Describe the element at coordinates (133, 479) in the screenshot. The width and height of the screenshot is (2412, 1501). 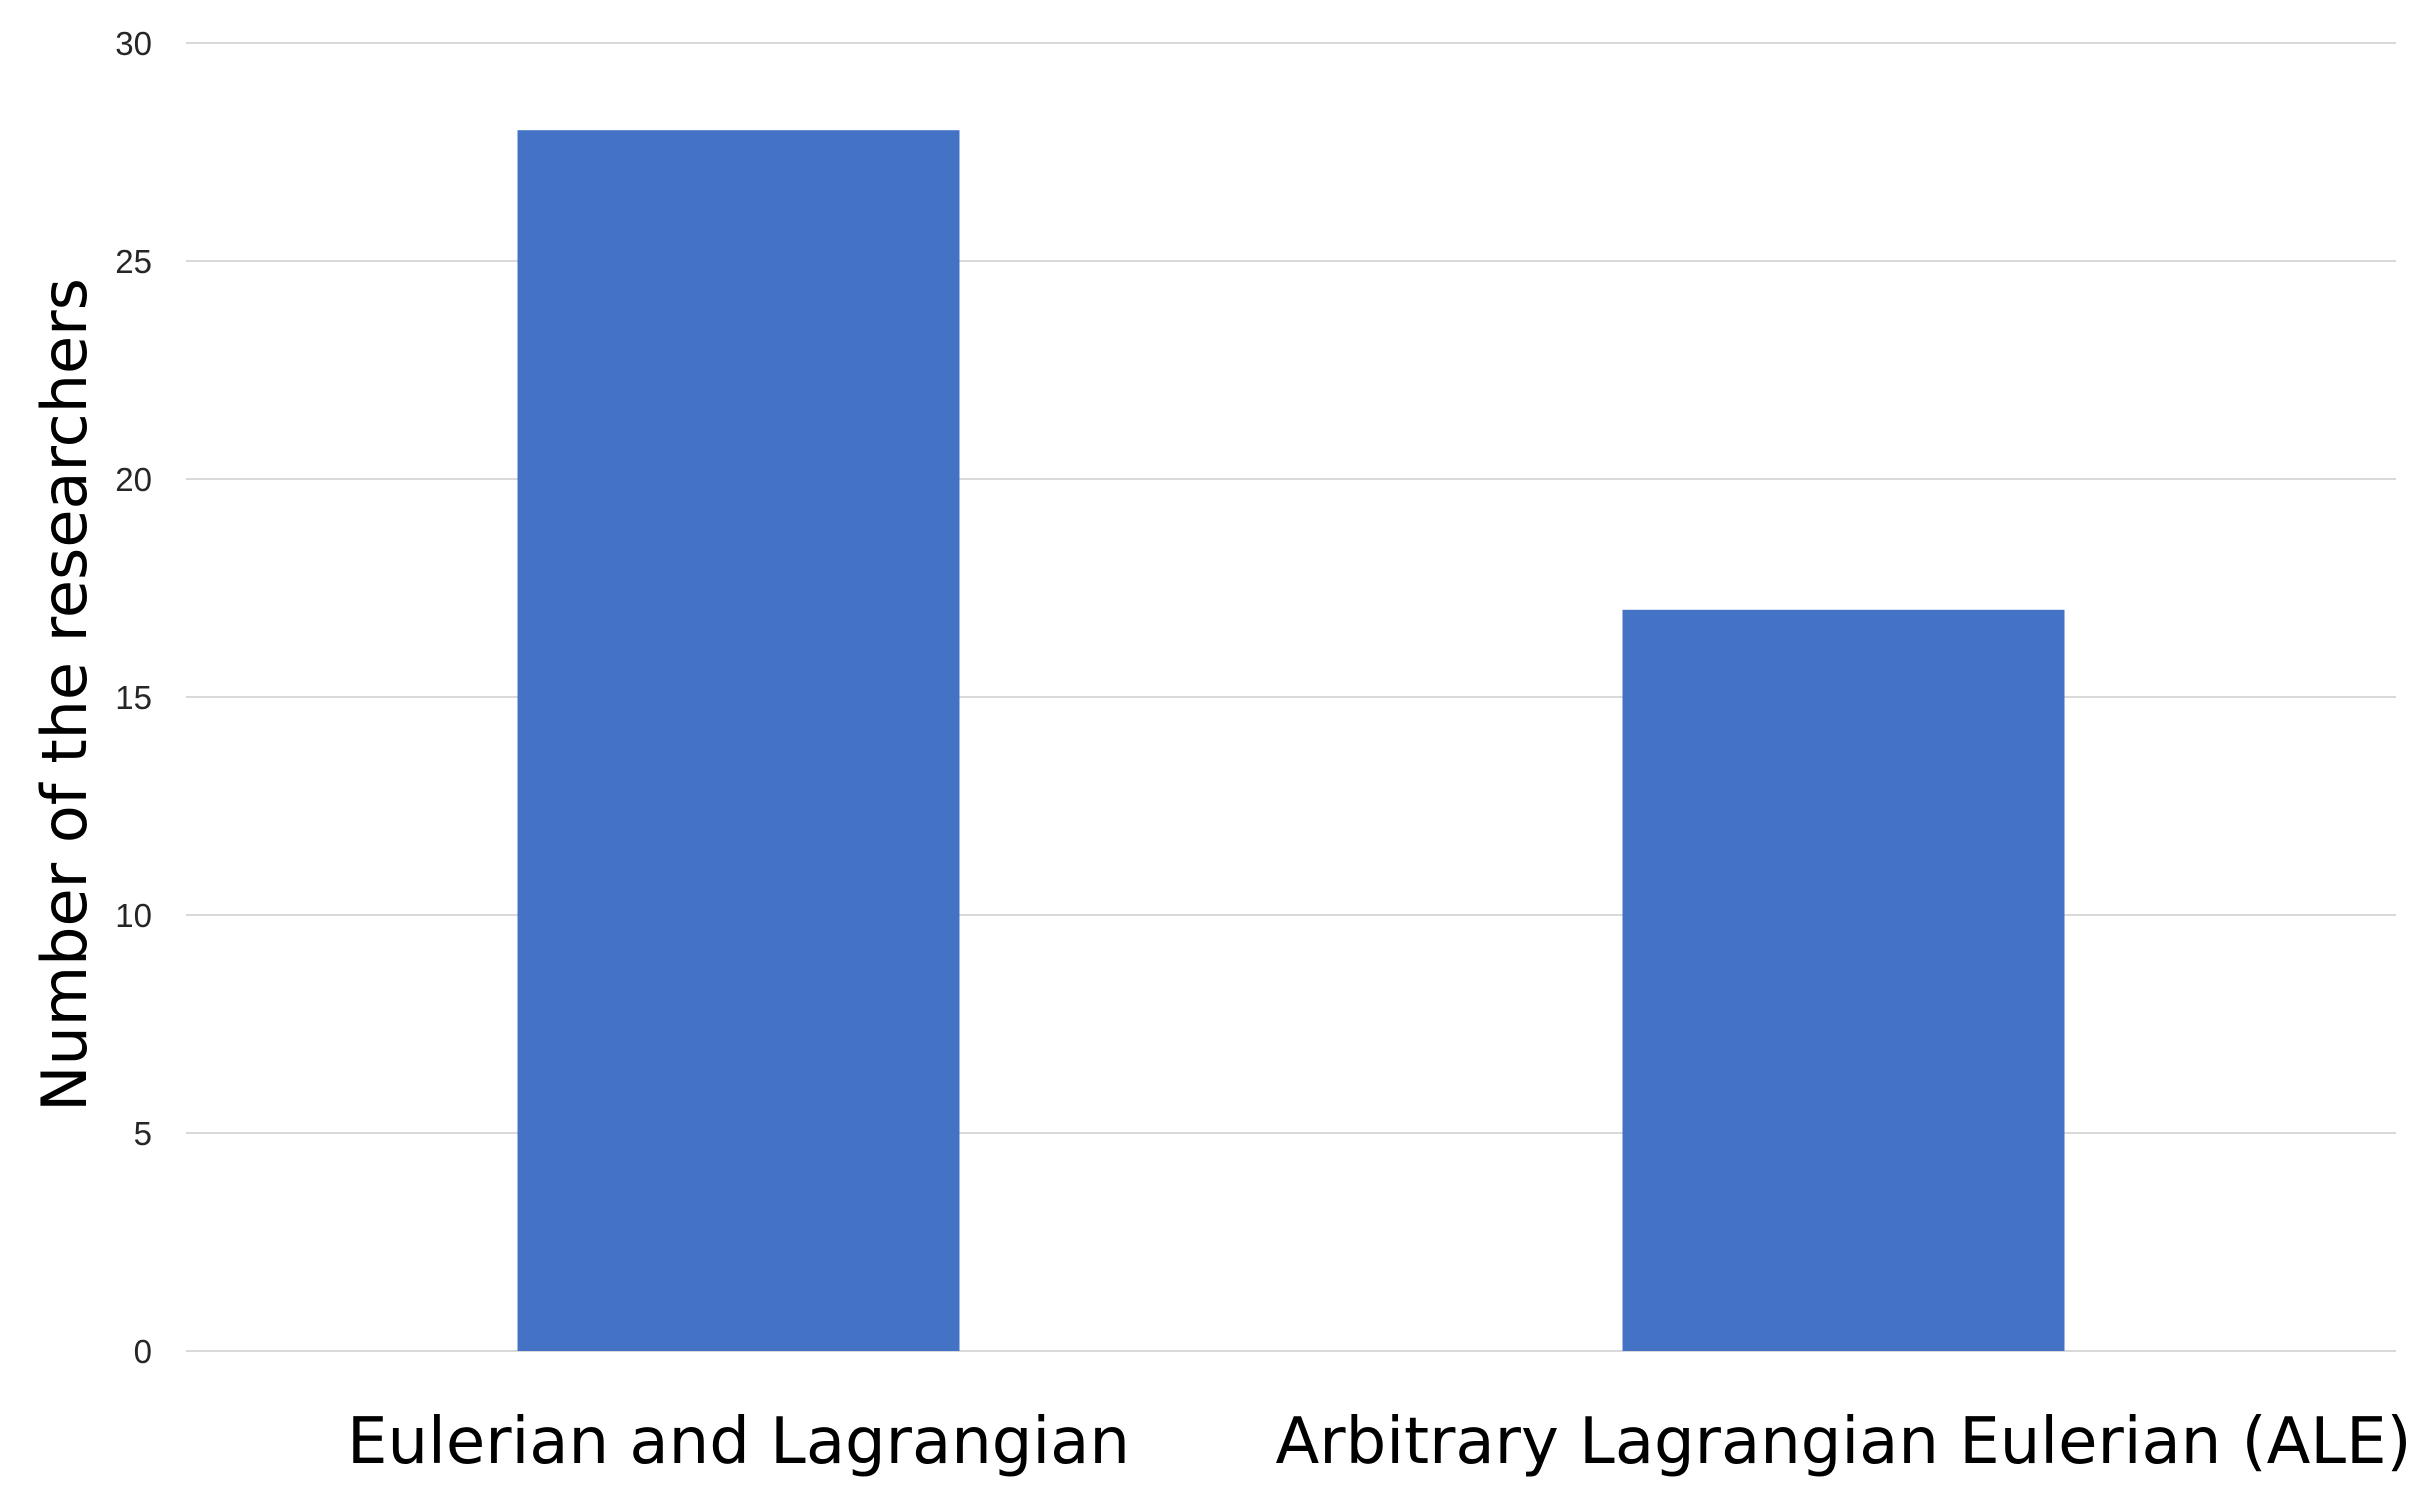
I see `y-tick-label: 20` at that location.